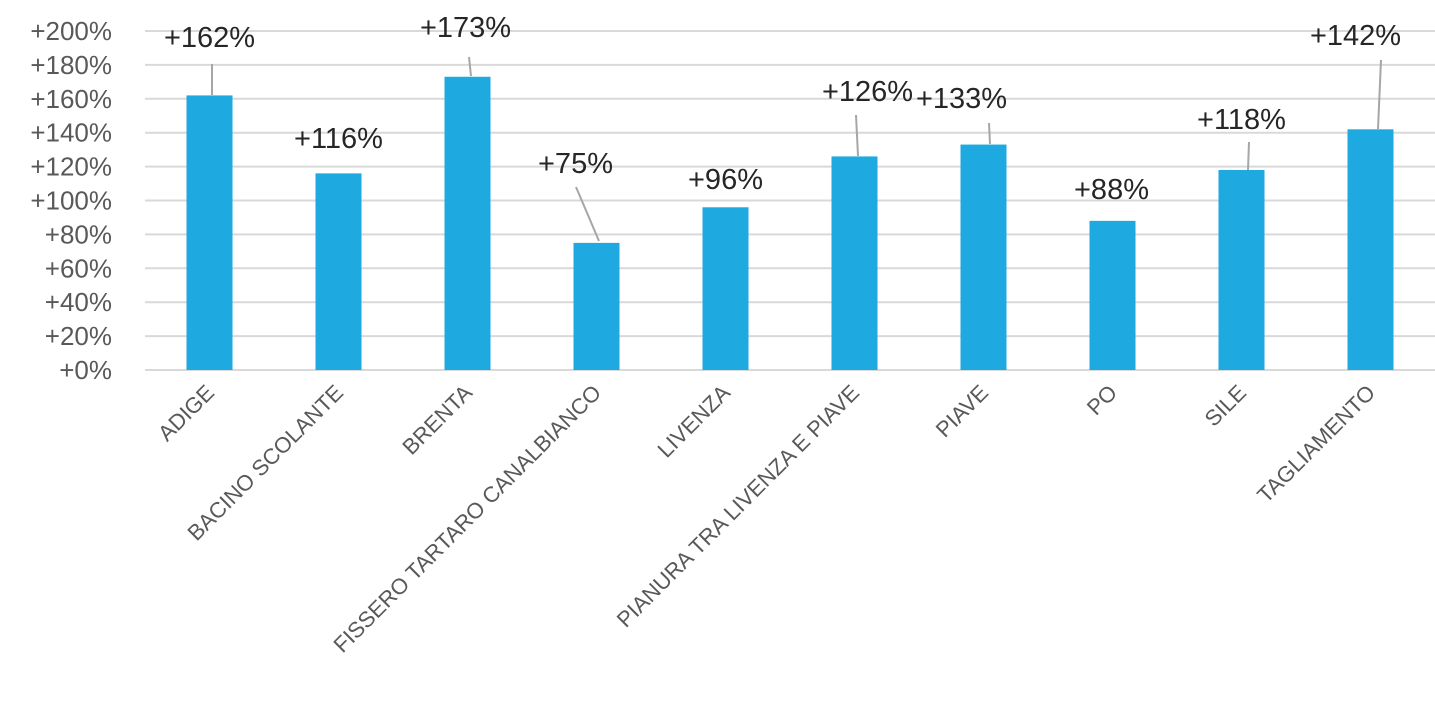 Image resolution: width=1435 pixels, height=711 pixels. What do you see at coordinates (85, 370) in the screenshot?
I see `y-tick-label: +0%` at bounding box center [85, 370].